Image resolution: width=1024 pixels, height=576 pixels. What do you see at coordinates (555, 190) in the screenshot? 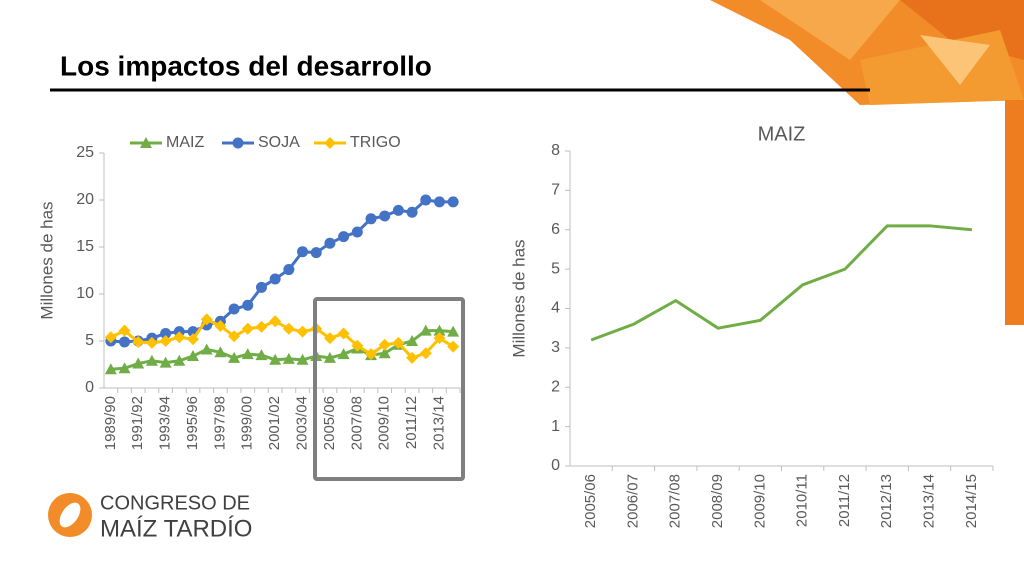
I see `y-tick-label: 7` at bounding box center [555, 190].